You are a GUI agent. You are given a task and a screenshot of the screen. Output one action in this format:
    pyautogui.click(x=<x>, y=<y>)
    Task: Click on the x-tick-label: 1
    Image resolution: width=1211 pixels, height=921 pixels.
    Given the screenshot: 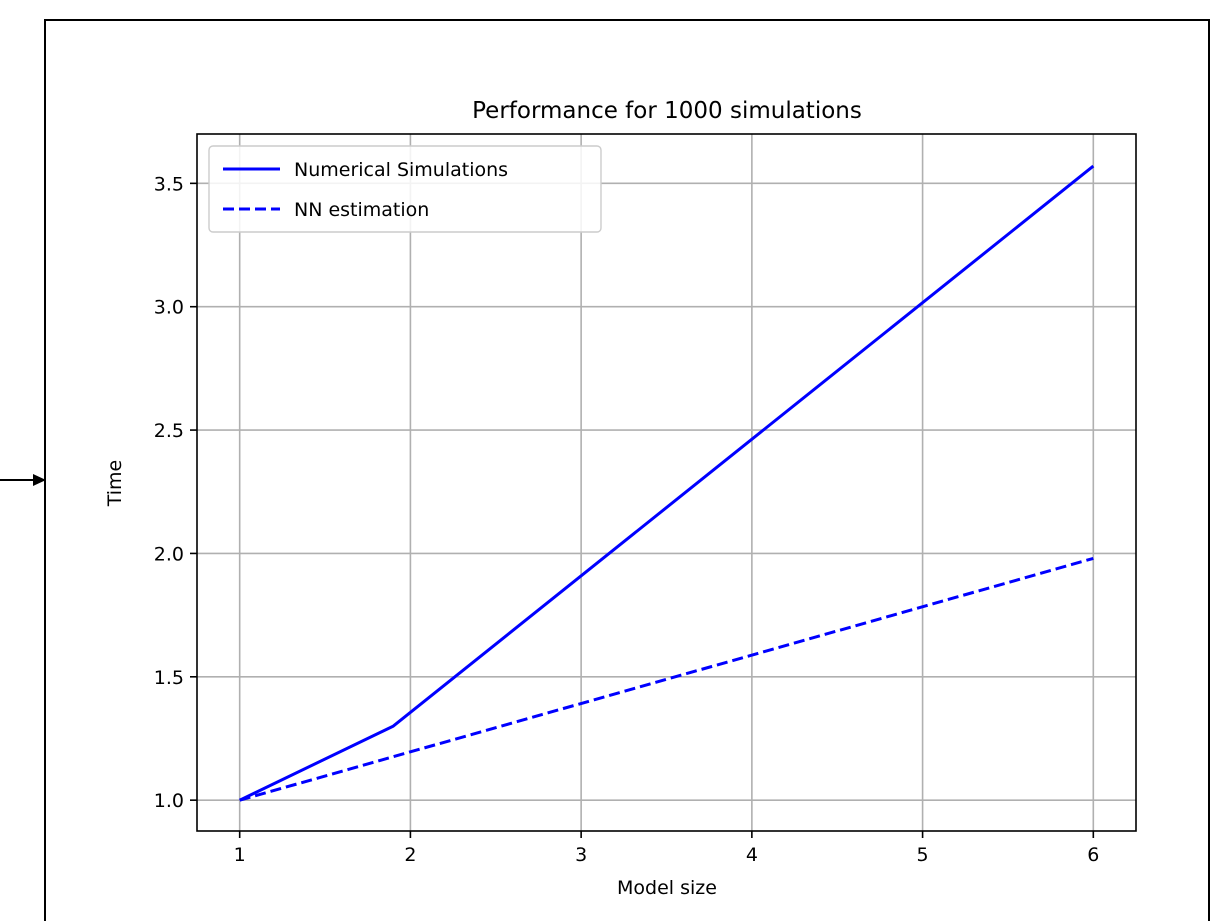 What is the action you would take?
    pyautogui.click(x=240, y=855)
    